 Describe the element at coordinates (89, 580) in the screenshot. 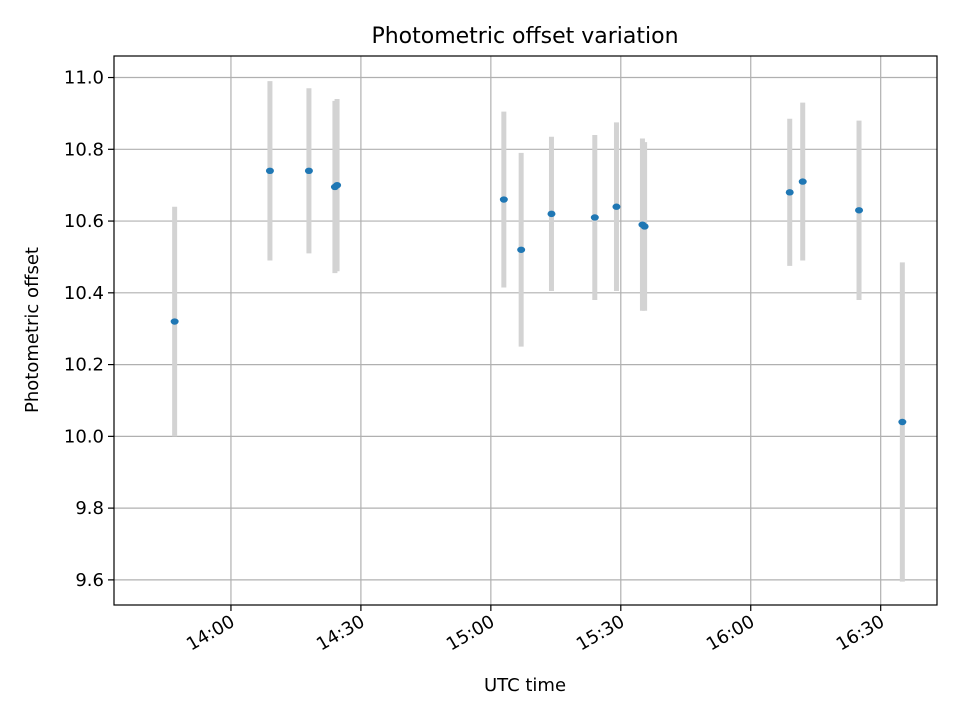

I see `y-tick-label: 9.6` at that location.